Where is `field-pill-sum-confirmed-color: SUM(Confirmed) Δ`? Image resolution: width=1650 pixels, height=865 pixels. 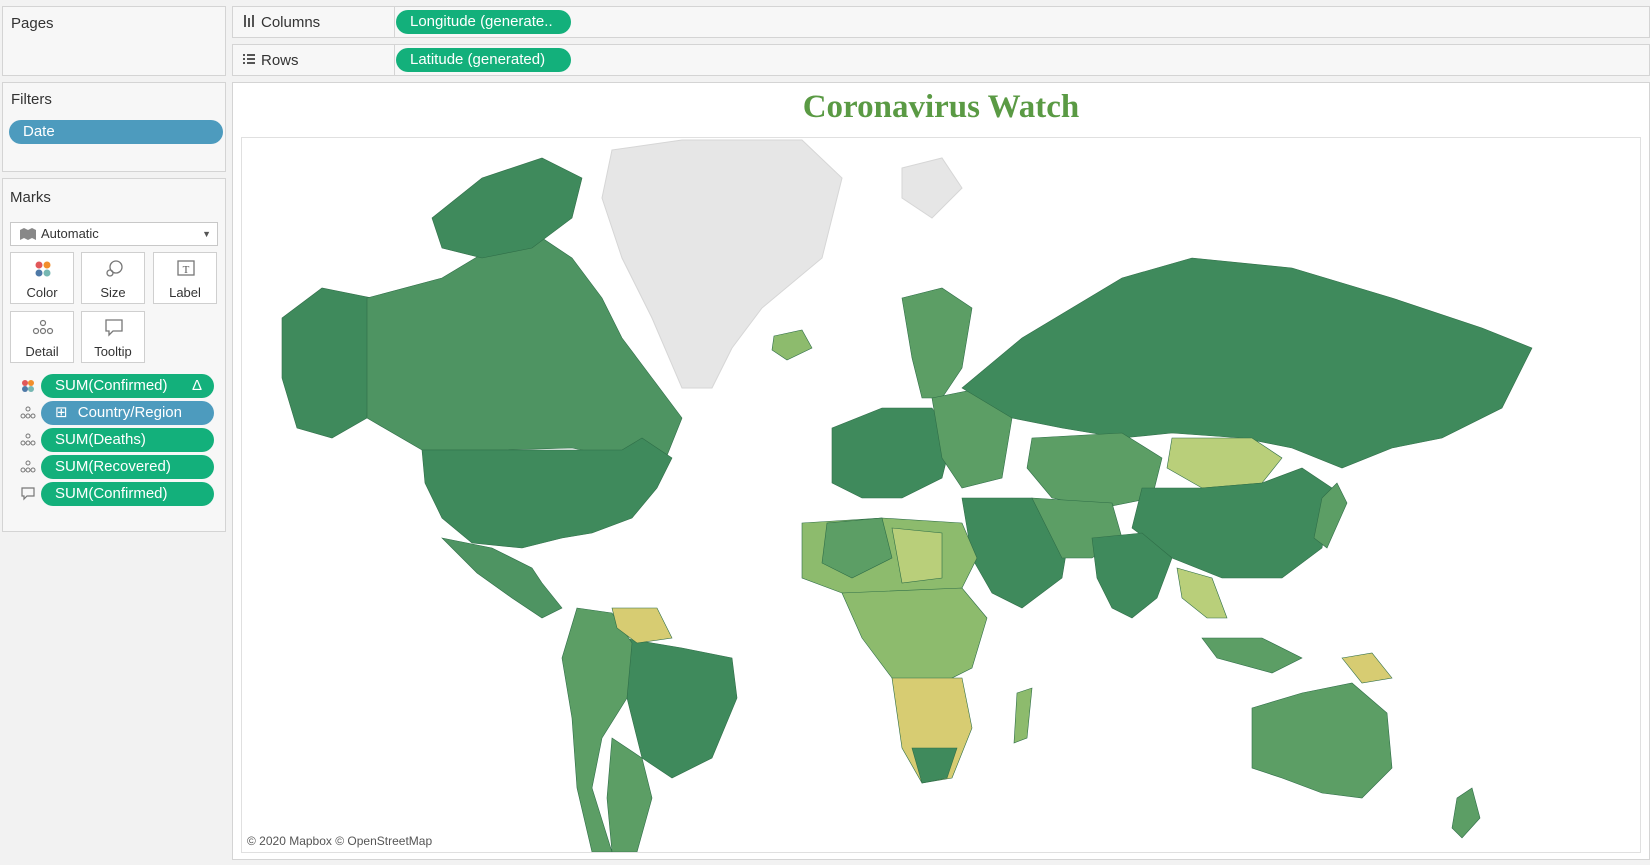 field-pill-sum-confirmed-color: SUM(Confirmed) Δ is located at coordinates (127, 386).